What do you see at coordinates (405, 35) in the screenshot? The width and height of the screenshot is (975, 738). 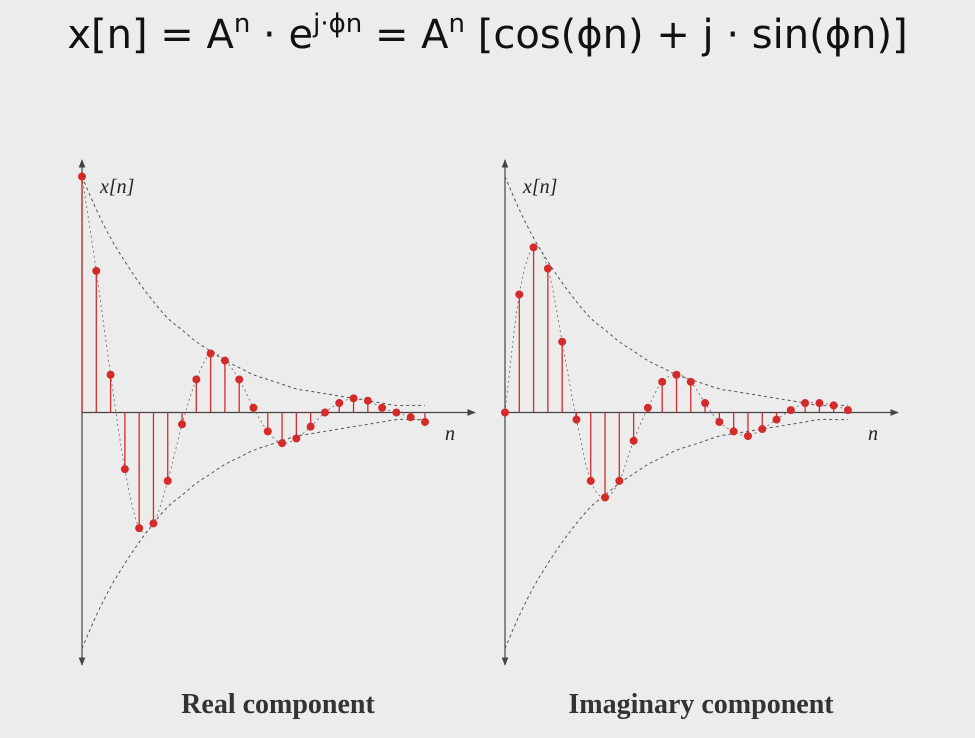 I see `formula-part: = A` at bounding box center [405, 35].